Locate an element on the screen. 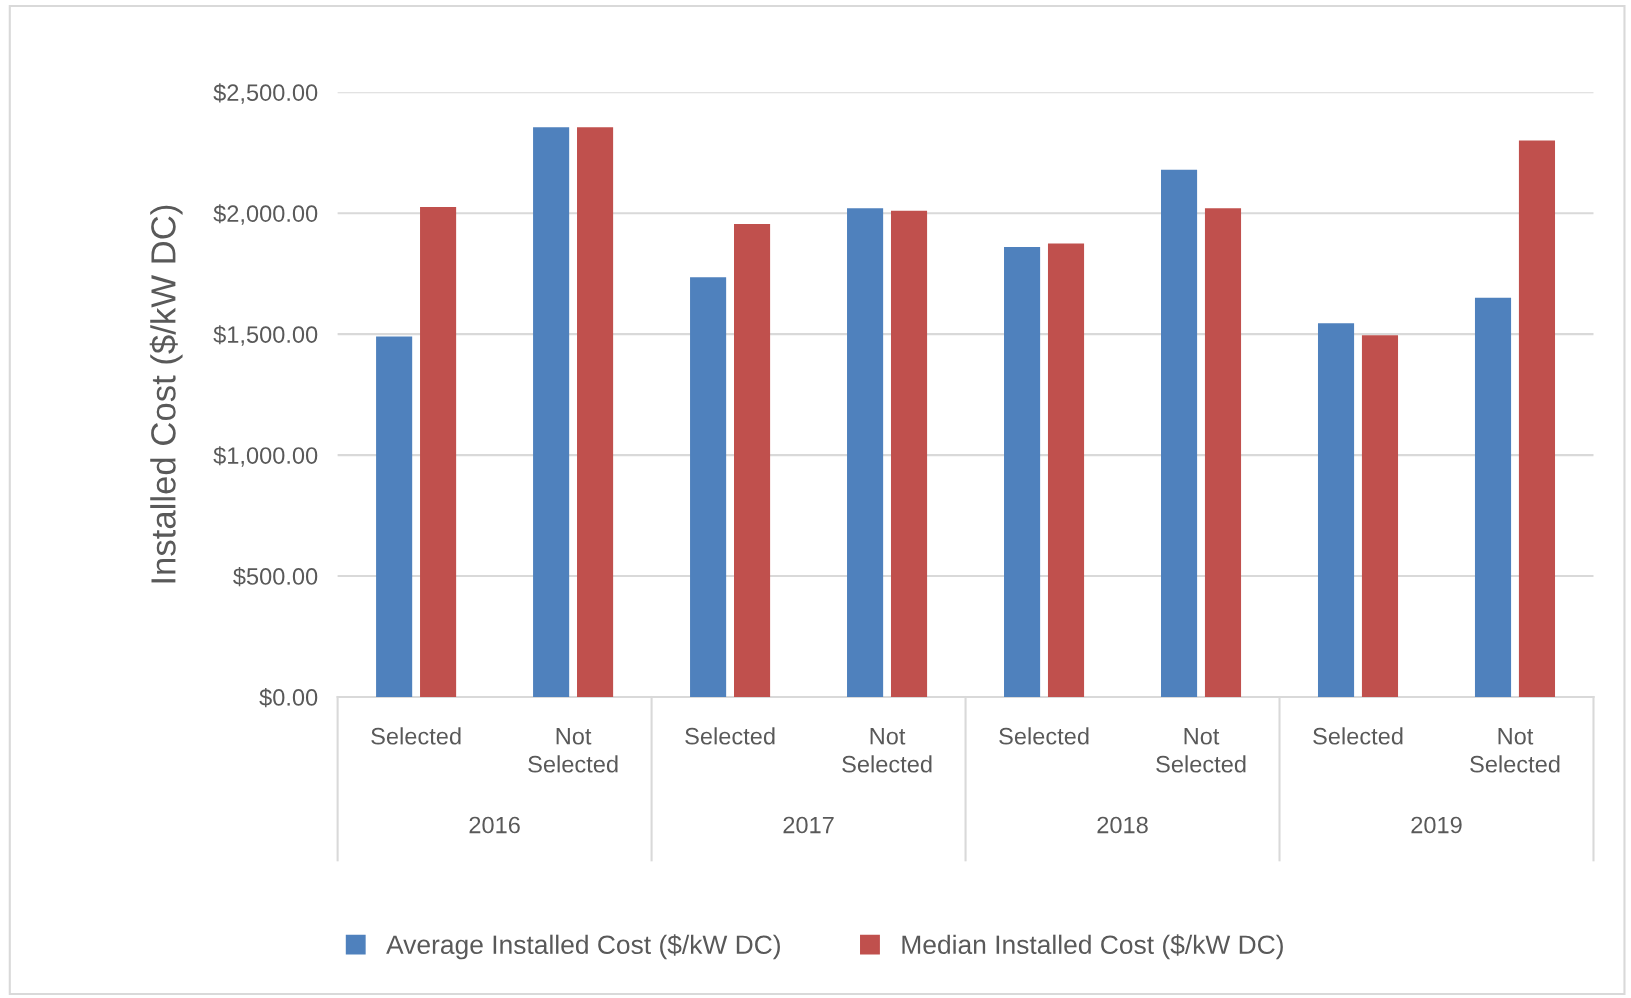 The width and height of the screenshot is (1631, 998). text: 2016 is located at coordinates (494, 825).